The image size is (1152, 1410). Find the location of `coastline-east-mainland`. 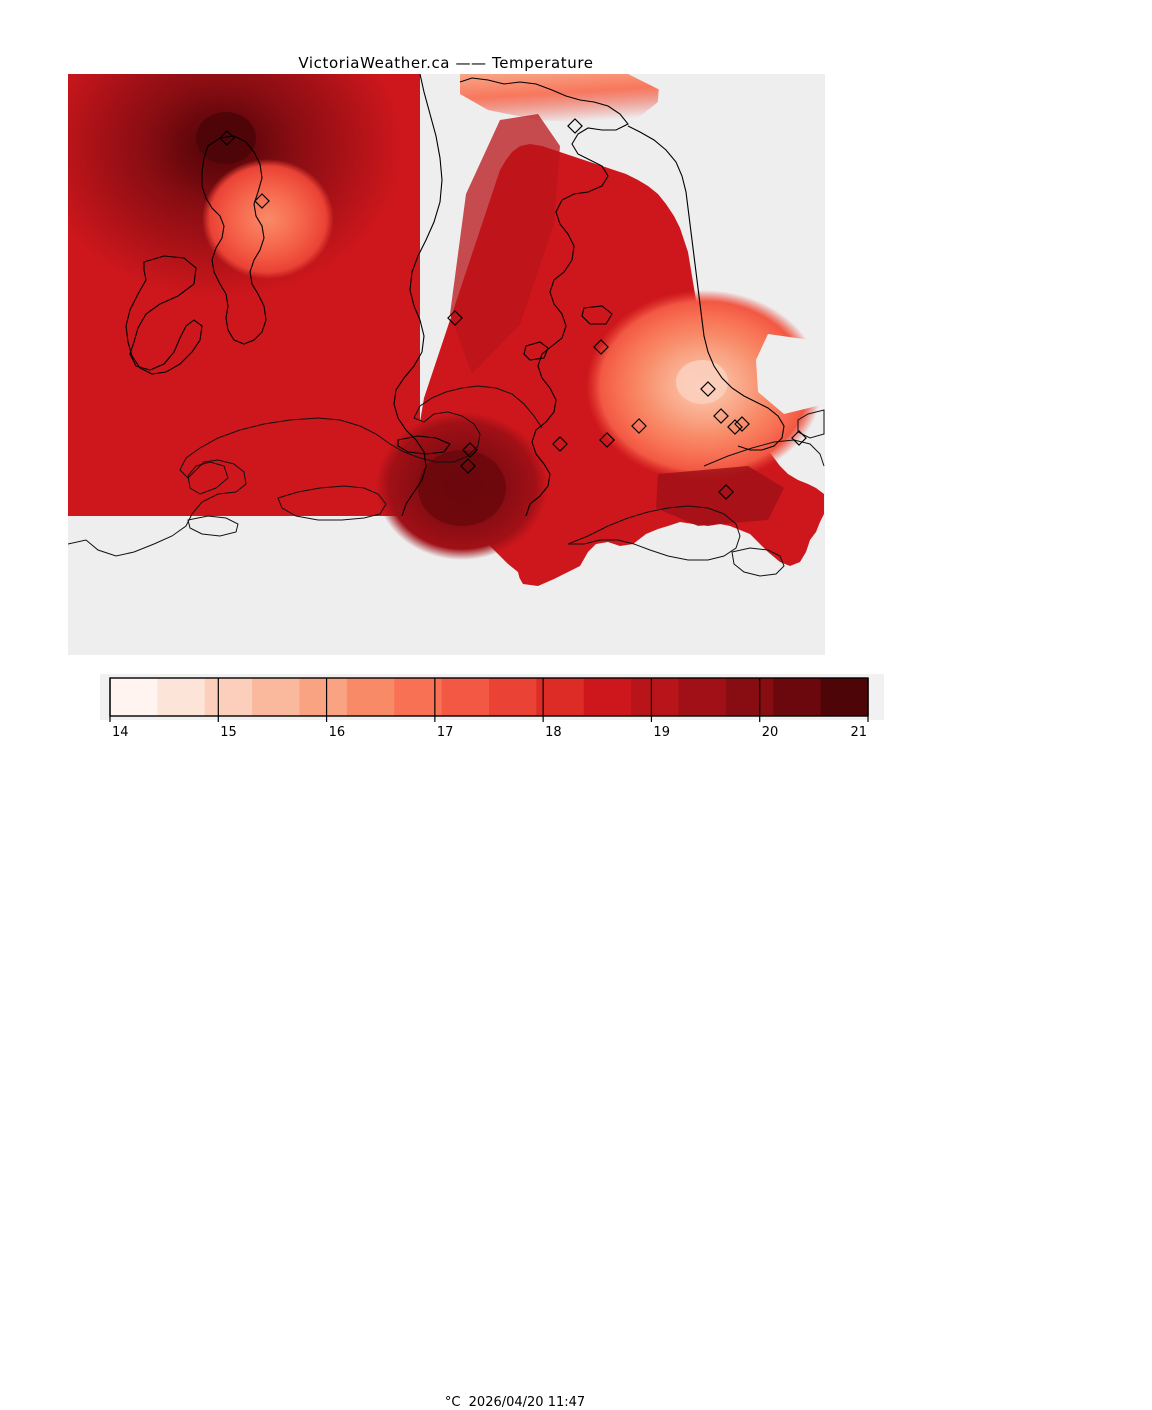

coastline-east-mainland is located at coordinates (706, 288).